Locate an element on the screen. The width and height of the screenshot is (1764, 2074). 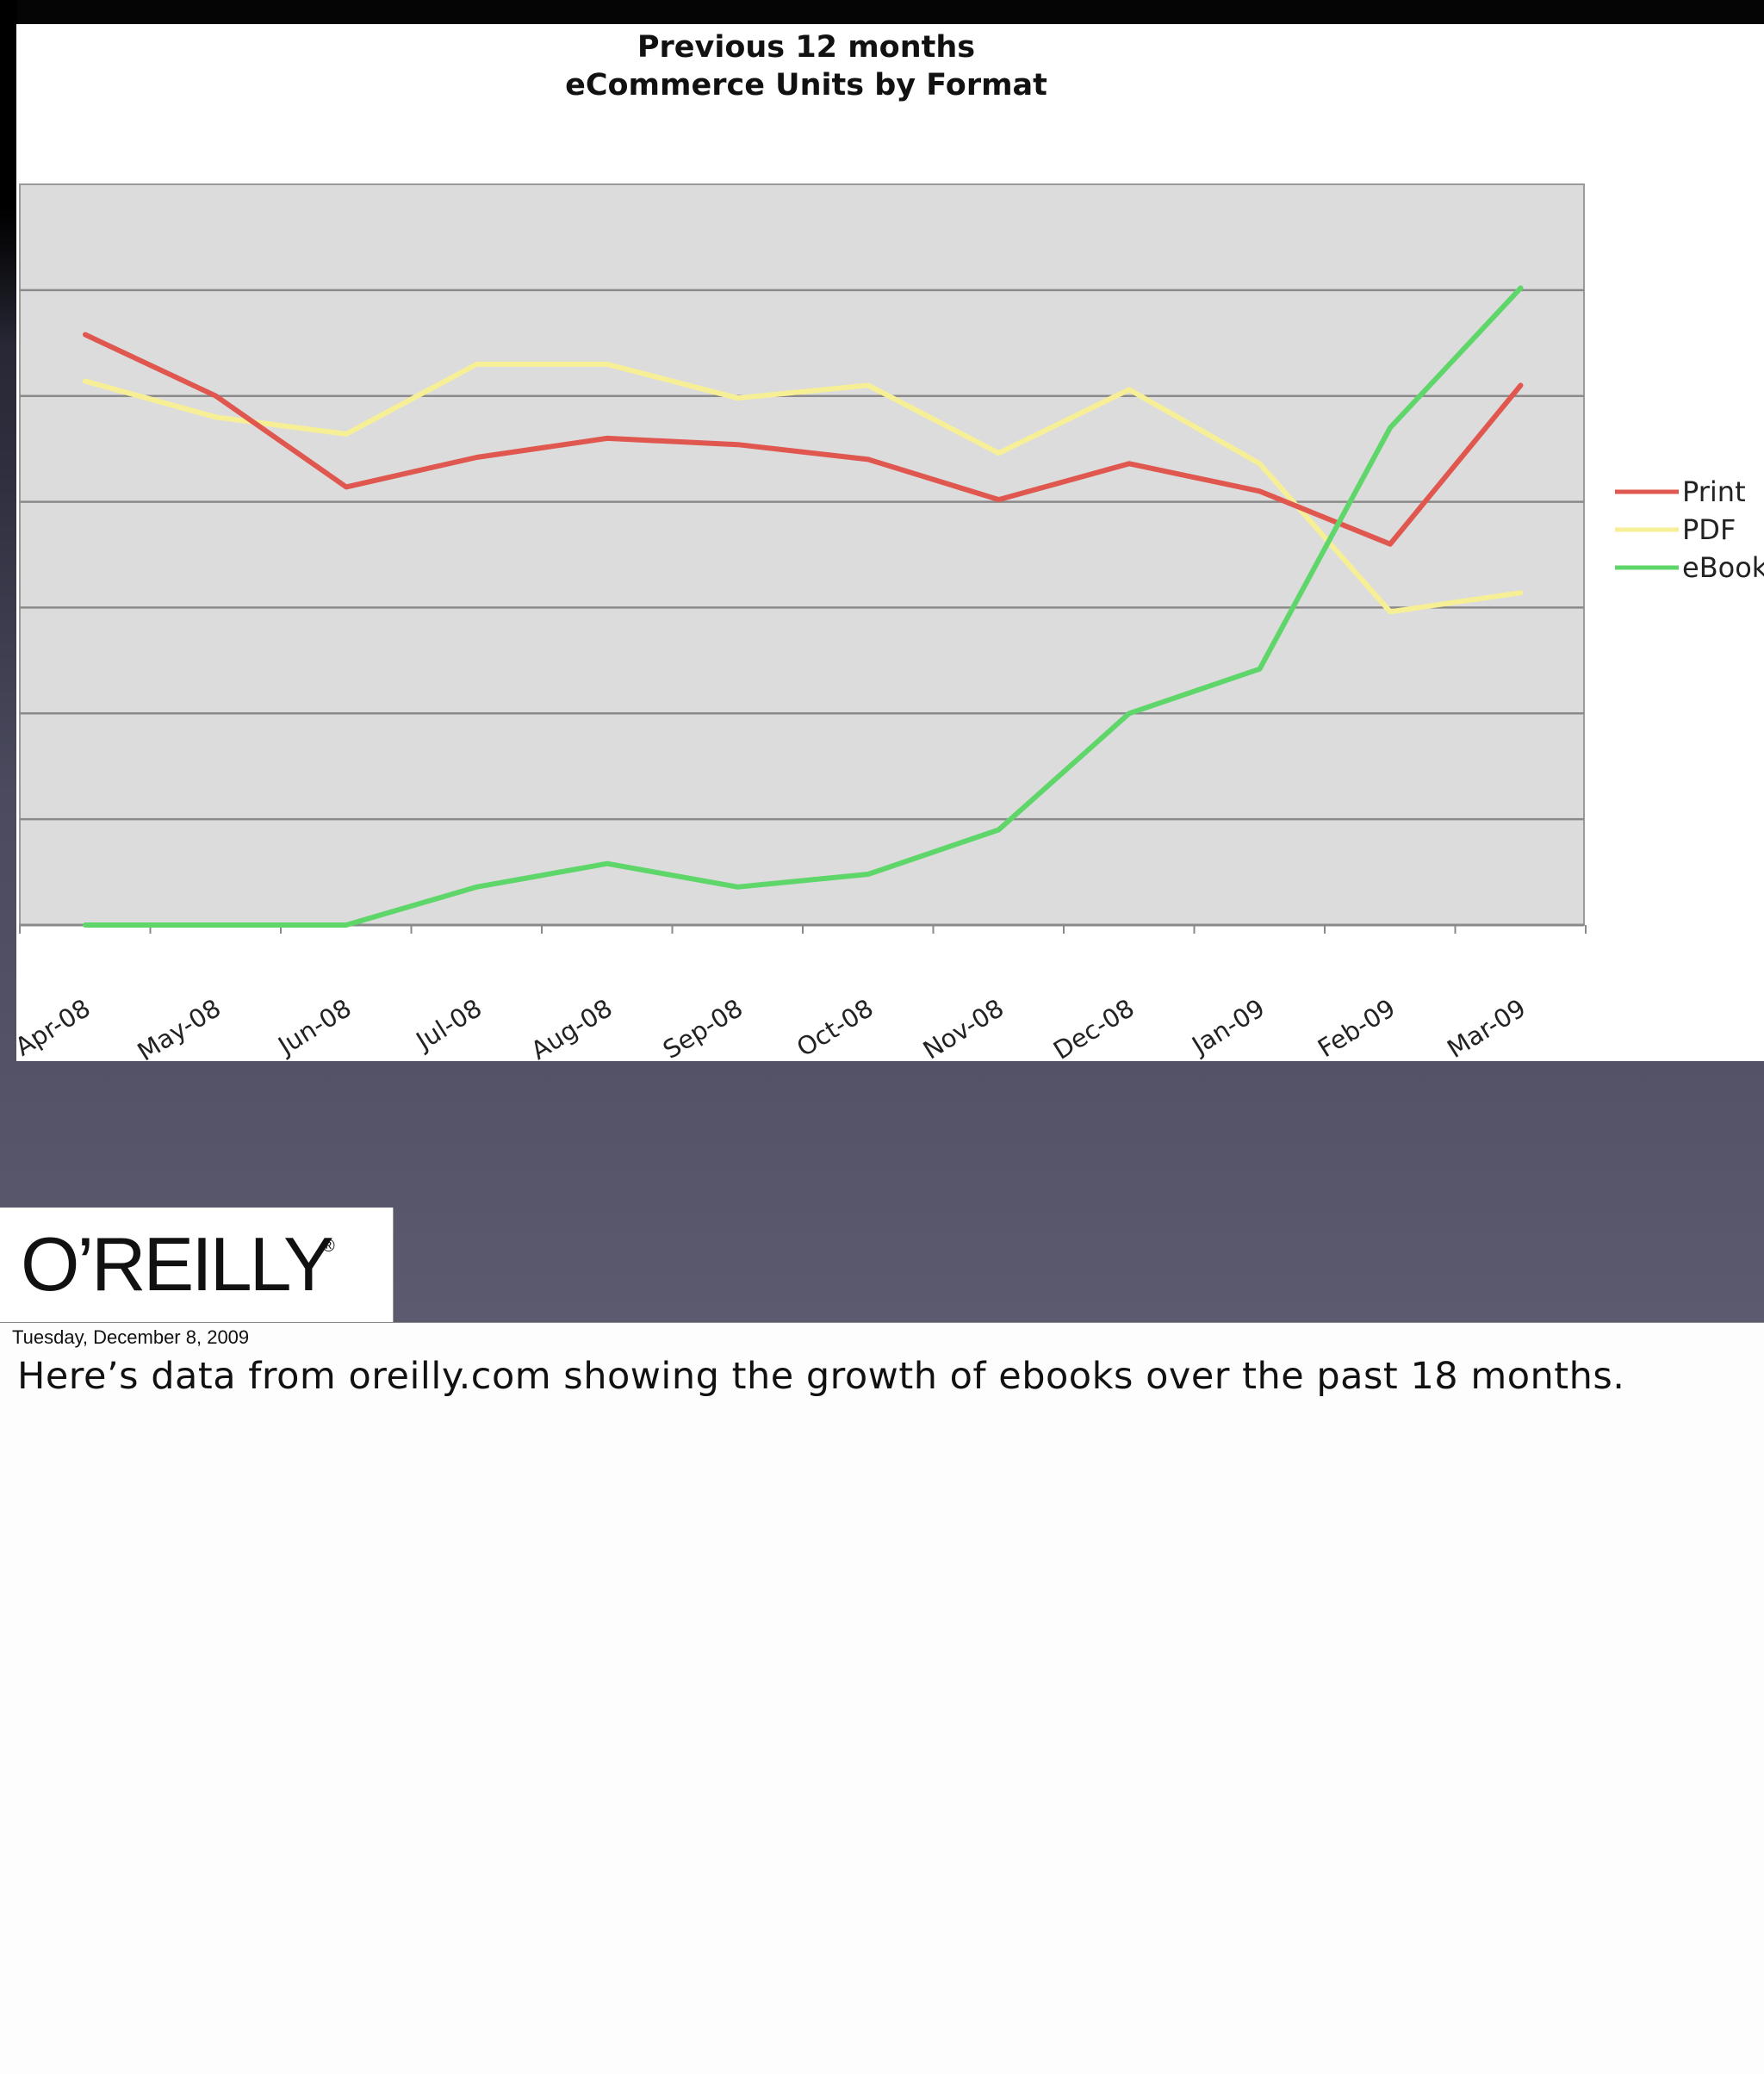
series-line-pdf is located at coordinates (803, 488).